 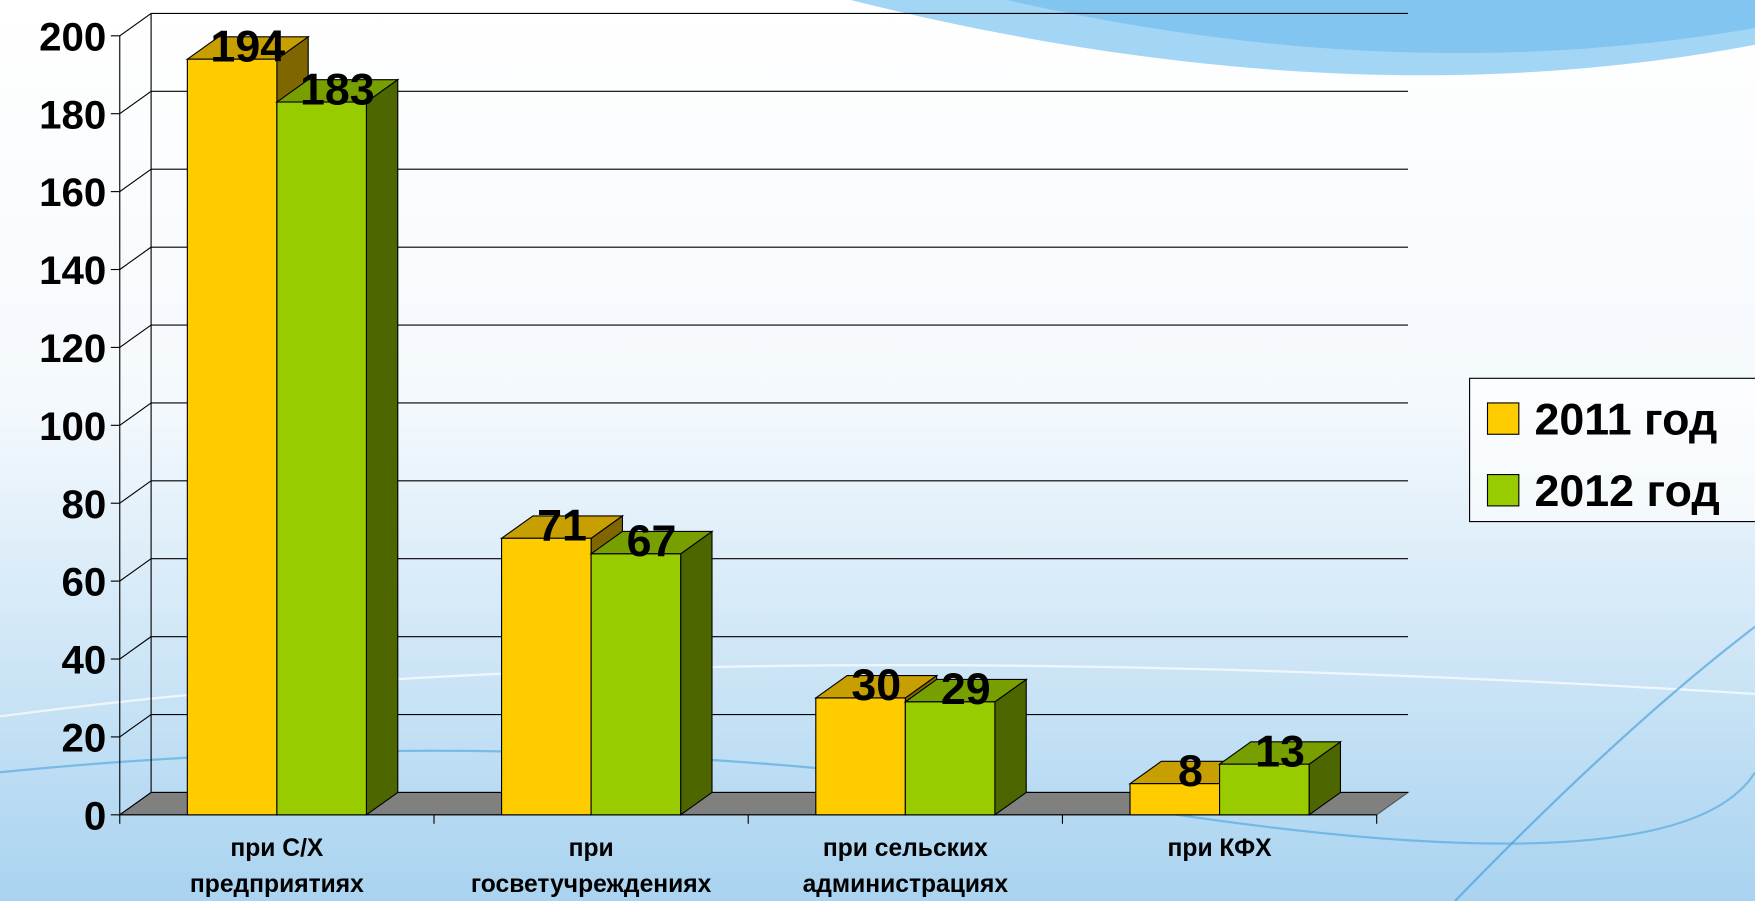 I want to click on data-label: 30, so click(x=876, y=685).